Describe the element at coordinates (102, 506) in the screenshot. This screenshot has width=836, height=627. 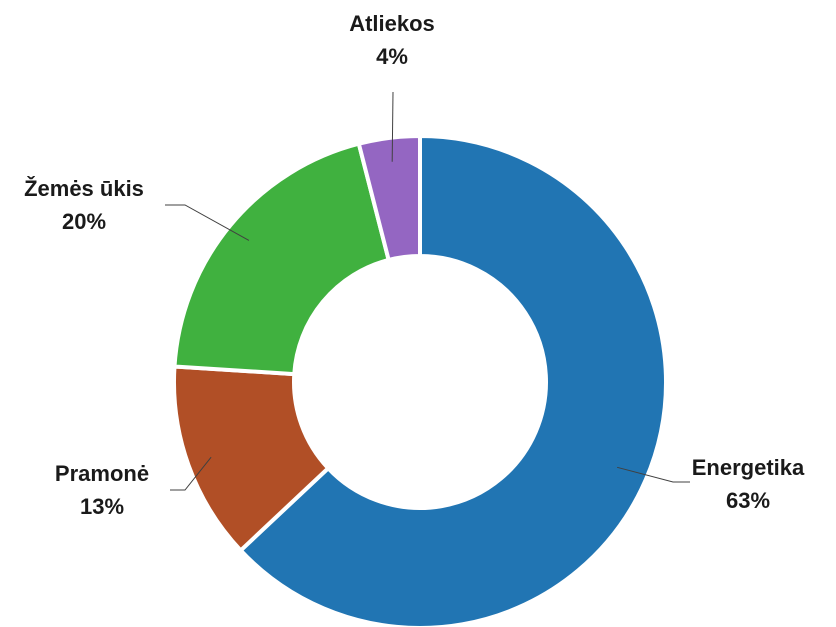
I see `label-pramone-value: 13%` at that location.